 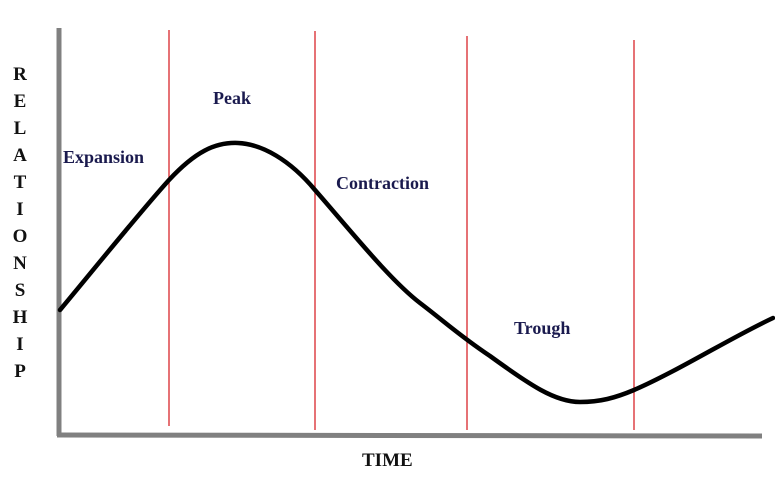 I want to click on y-axis-letter: O, so click(x=20, y=236).